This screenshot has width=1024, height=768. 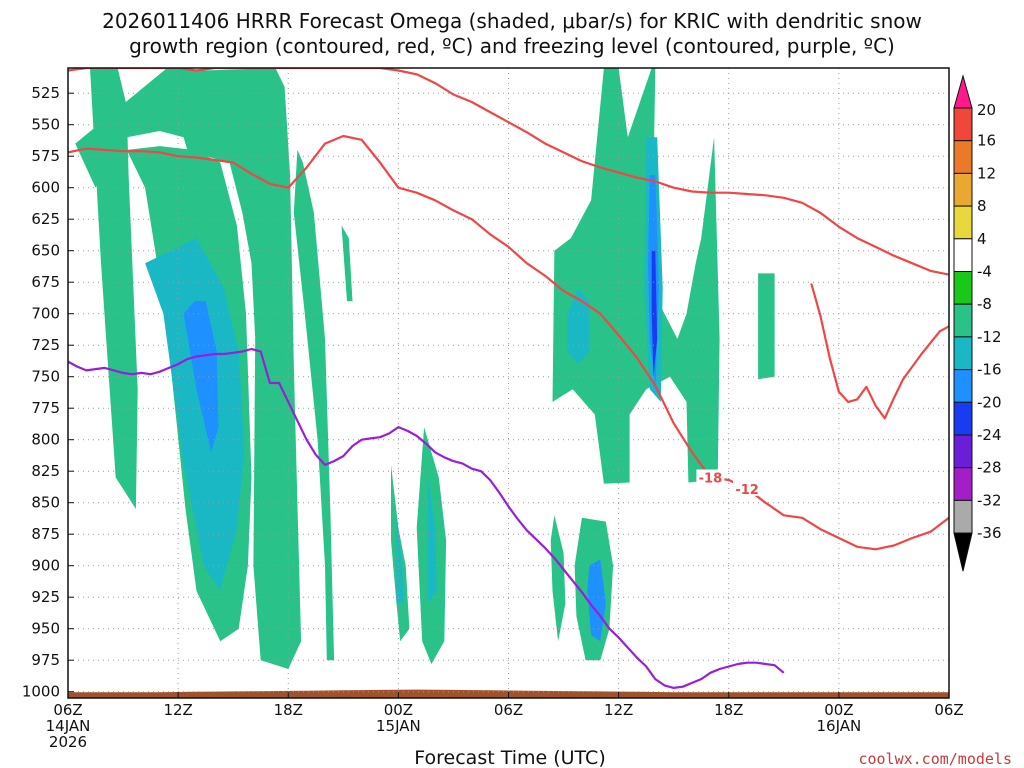 What do you see at coordinates (984, 304) in the screenshot?
I see `colorbar-label-6: -8` at bounding box center [984, 304].